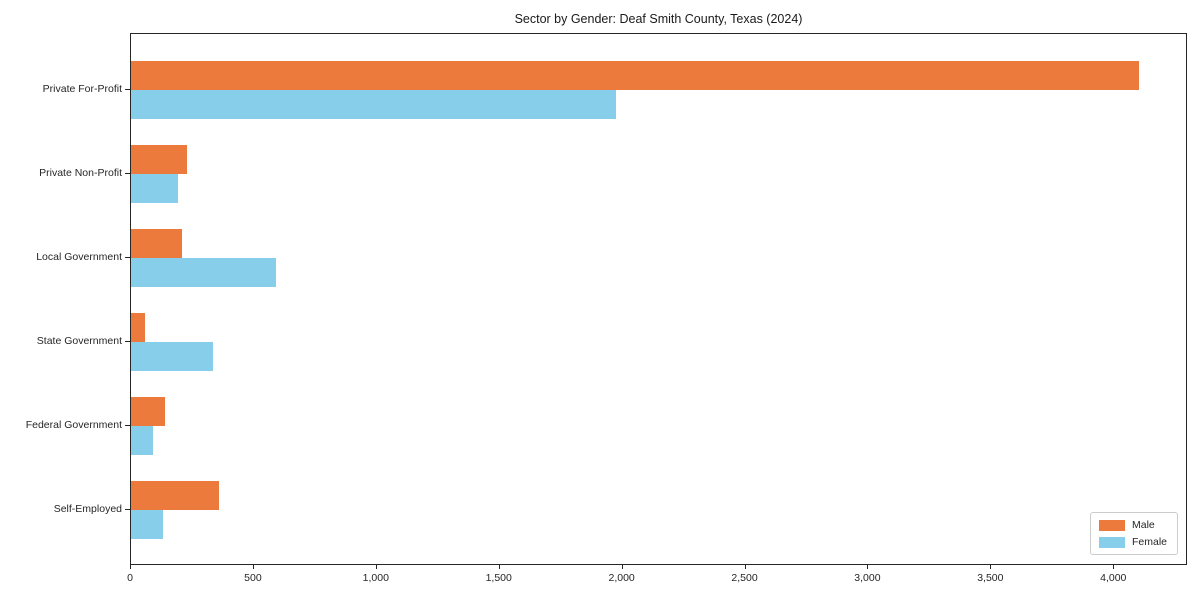 Image resolution: width=1200 pixels, height=600 pixels. I want to click on legend-item-female: Female, so click(1132, 542).